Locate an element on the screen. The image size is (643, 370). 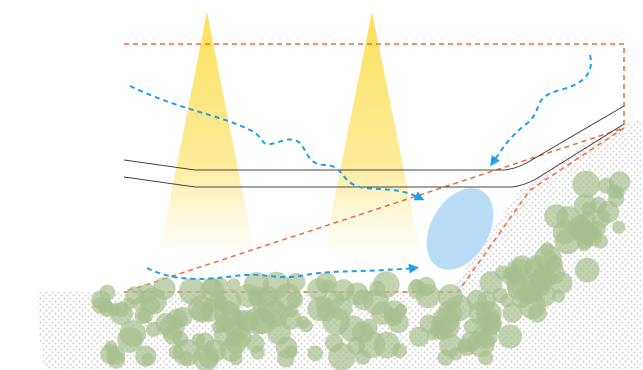
flow-arrow-bottom is located at coordinates (282, 271).